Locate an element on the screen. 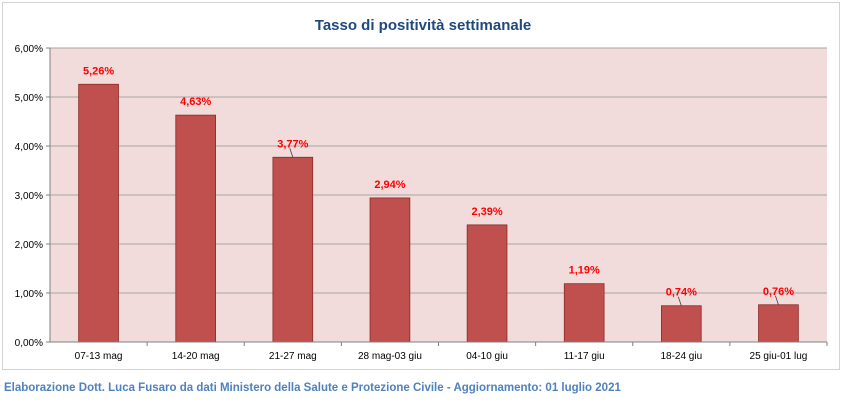 This screenshot has height=403, width=850. y-tick-label: 2,00% is located at coordinates (29, 245).